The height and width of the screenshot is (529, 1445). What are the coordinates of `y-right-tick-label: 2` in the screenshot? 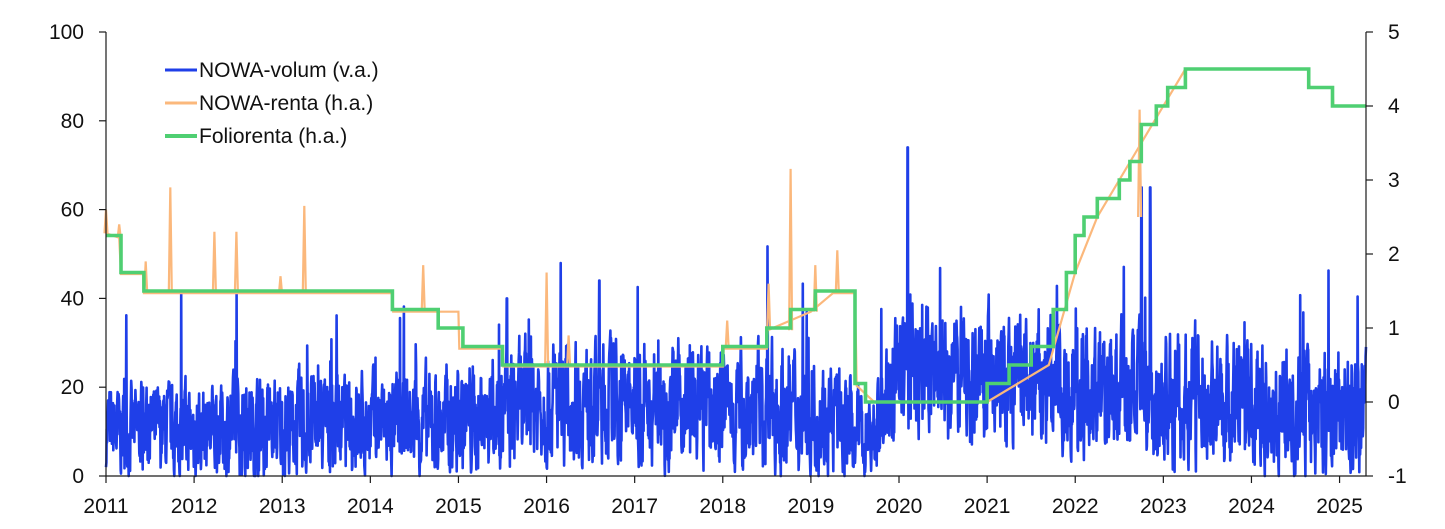 It's located at (1394, 254).